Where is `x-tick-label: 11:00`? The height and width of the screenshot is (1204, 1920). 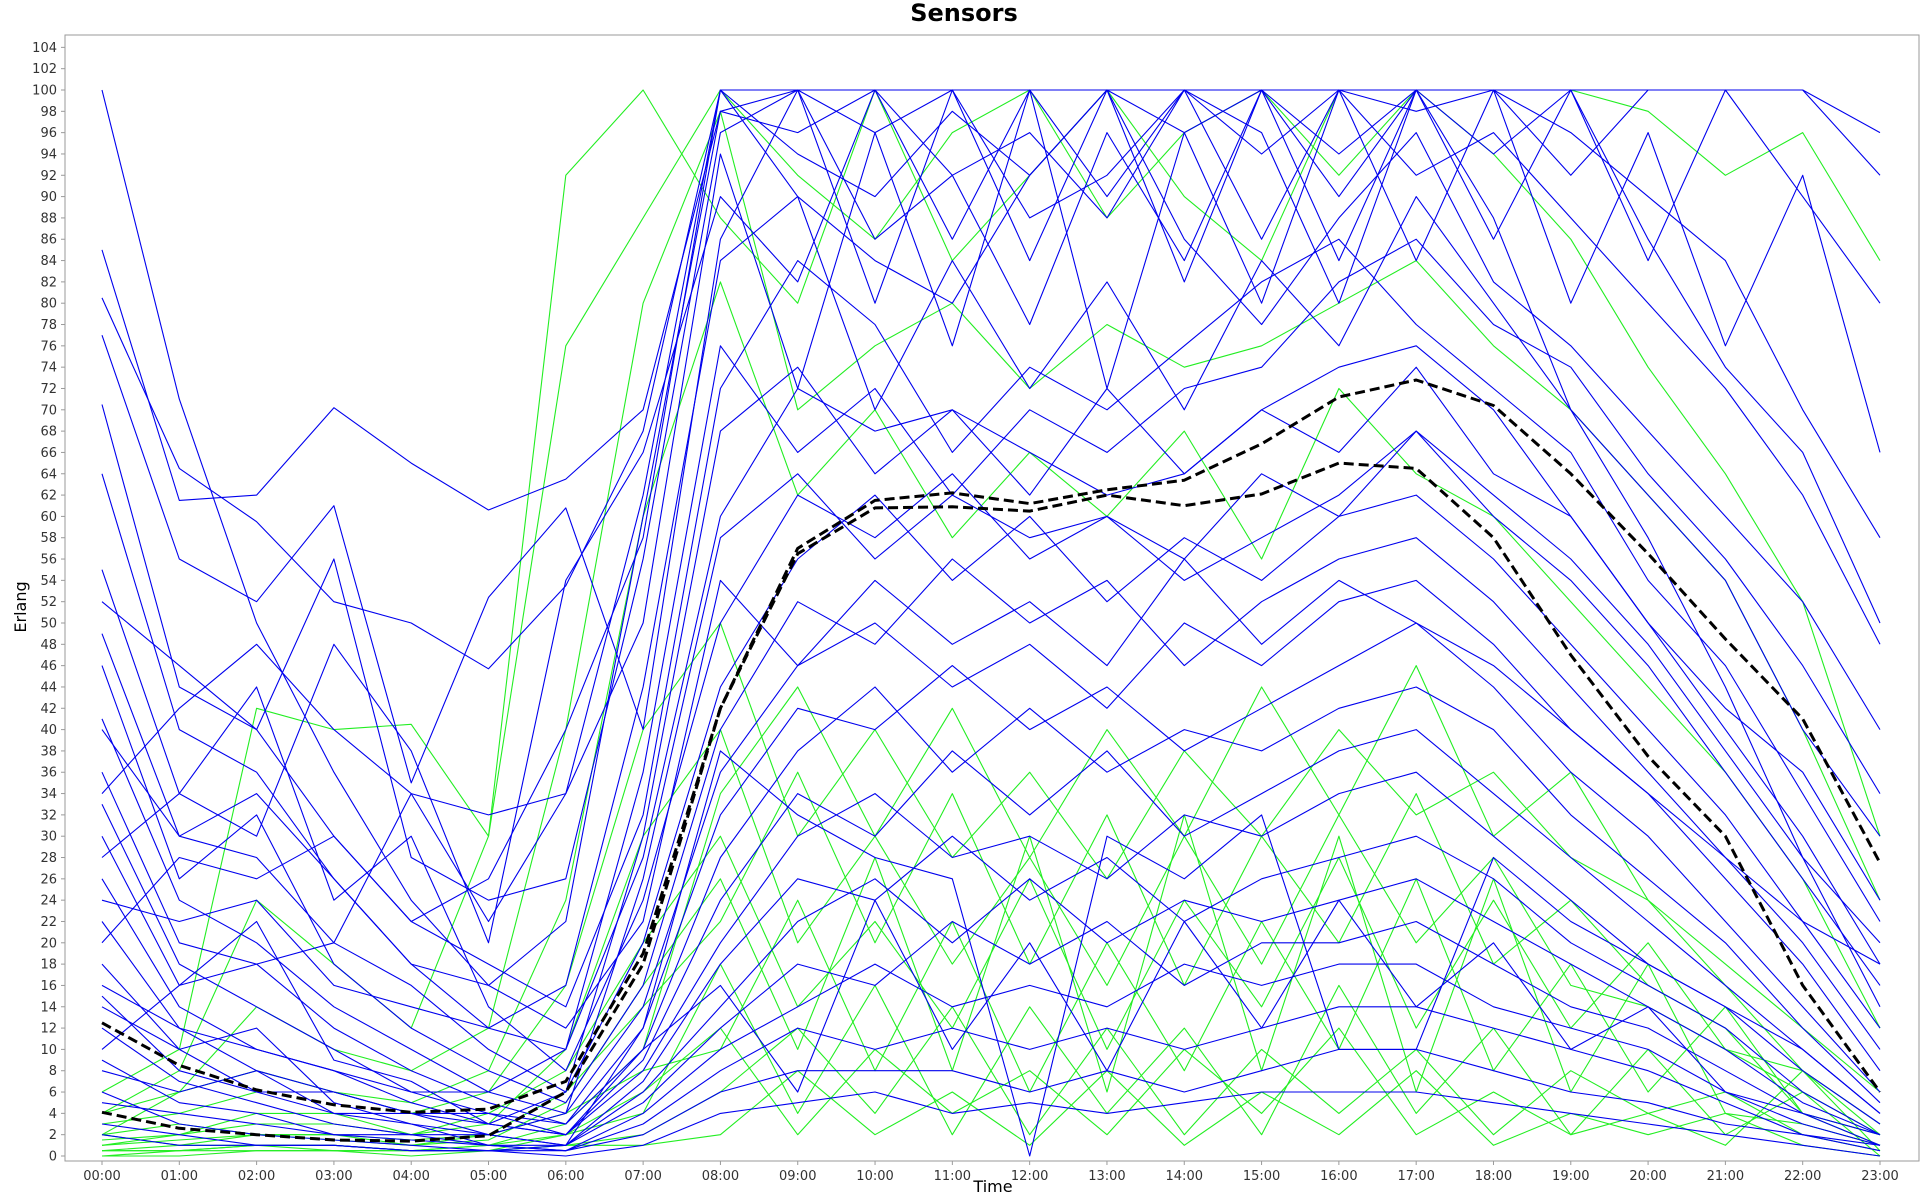 x-tick-label: 11:00 is located at coordinates (952, 1176).